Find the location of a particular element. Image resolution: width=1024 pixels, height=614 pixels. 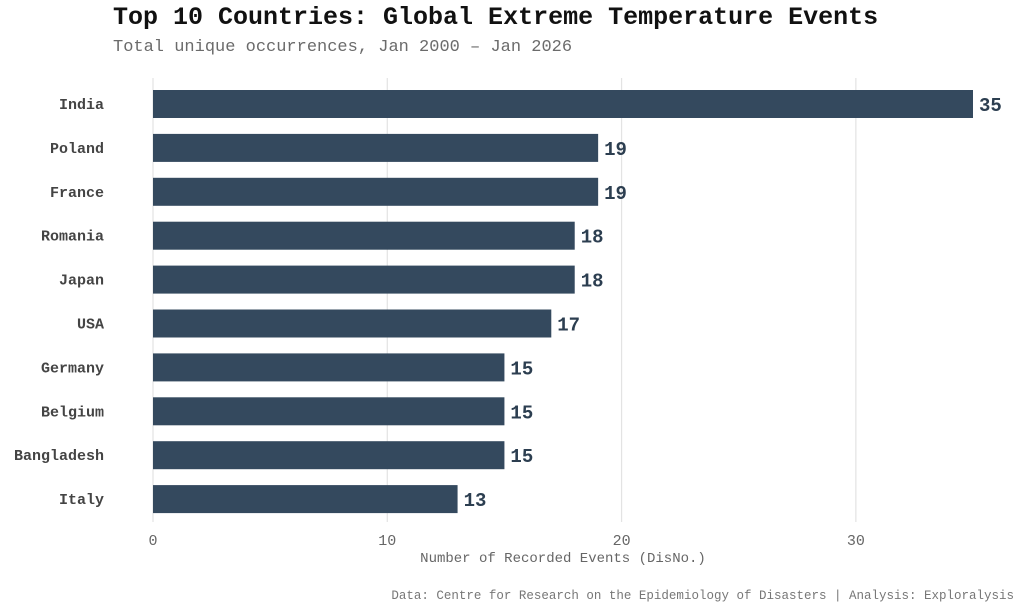

x-axis-ticks: 0 10 20 30 is located at coordinates (506, 541).